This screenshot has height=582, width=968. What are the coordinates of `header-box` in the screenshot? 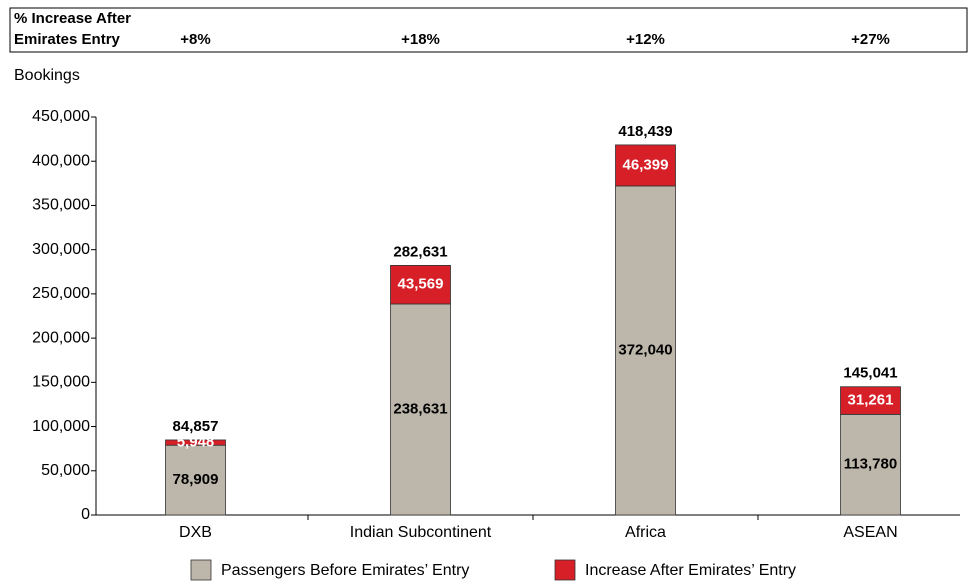 It's located at (488, 30).